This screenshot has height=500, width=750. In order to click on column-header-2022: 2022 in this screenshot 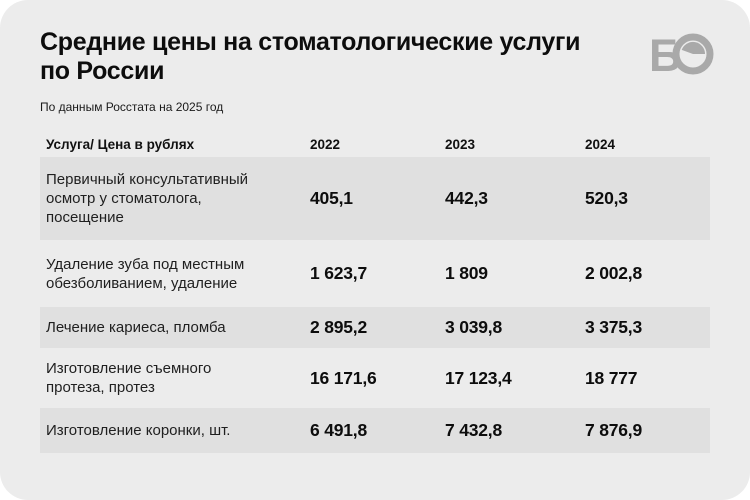, I will do `click(325, 144)`.